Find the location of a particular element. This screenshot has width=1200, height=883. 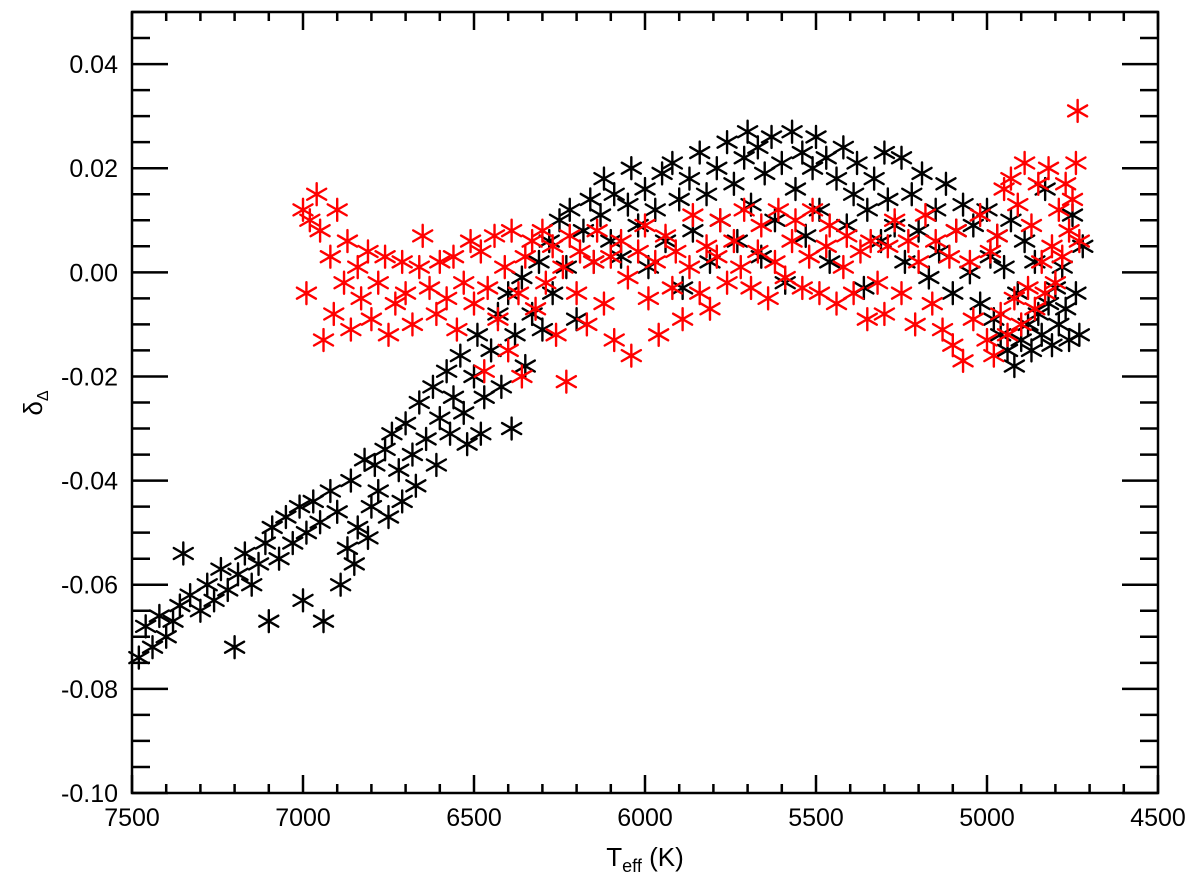

y-tick-label: -0.06 is located at coordinates (89, 586).